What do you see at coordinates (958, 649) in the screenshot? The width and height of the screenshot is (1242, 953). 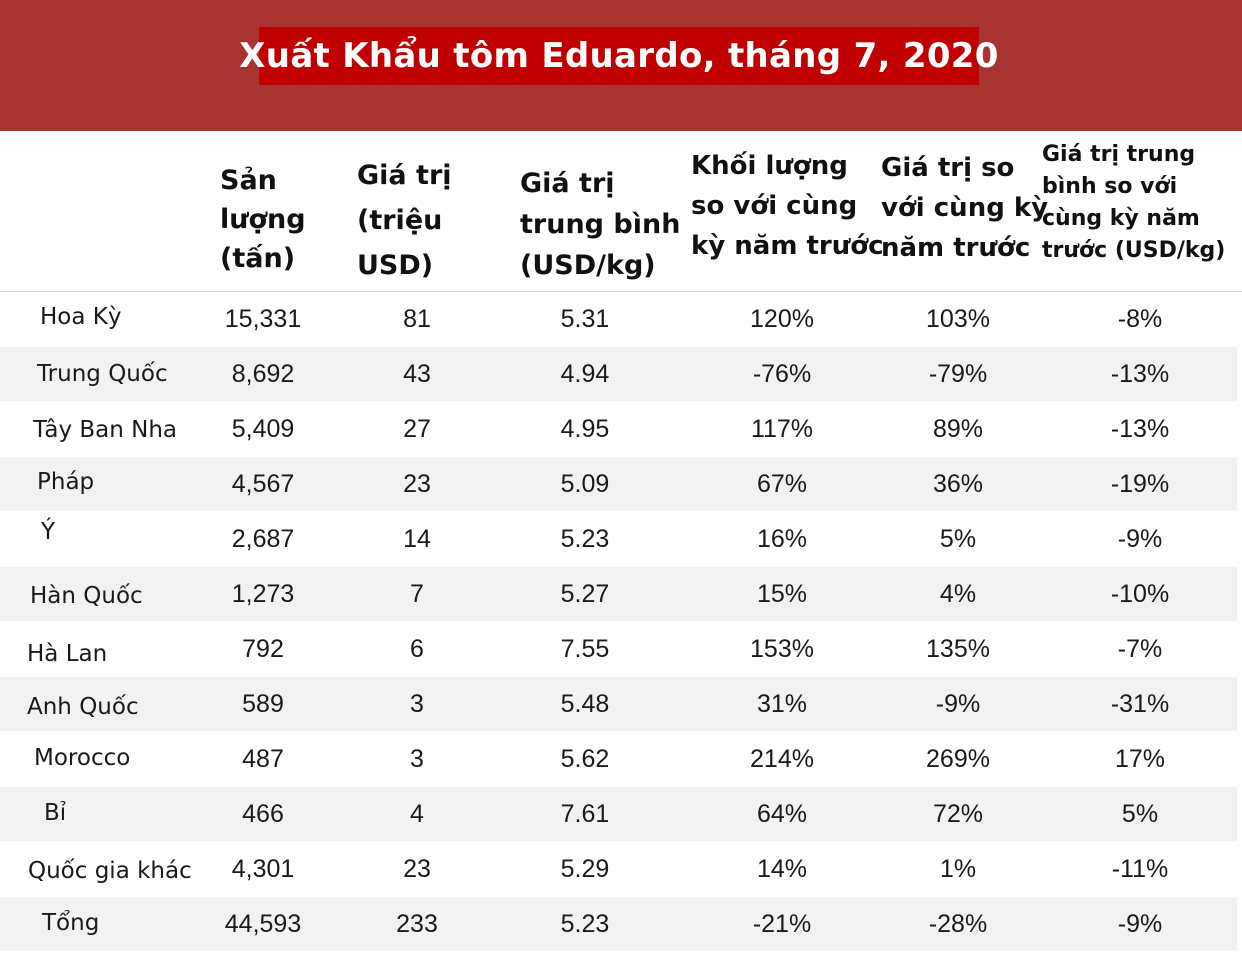 I see `gia-tri-yoy-cell: 135%` at bounding box center [958, 649].